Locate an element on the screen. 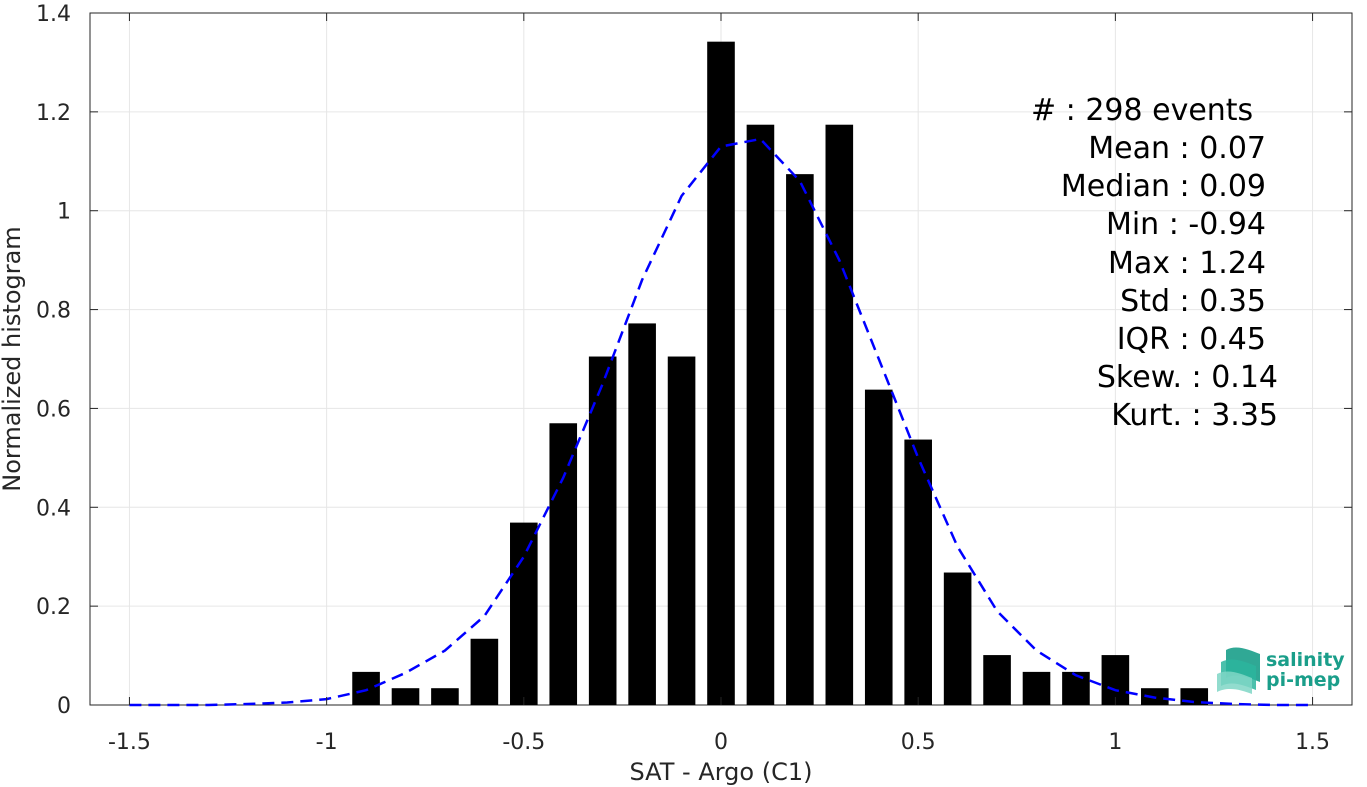  x-tick-label-5: 1 is located at coordinates (1115, 742).